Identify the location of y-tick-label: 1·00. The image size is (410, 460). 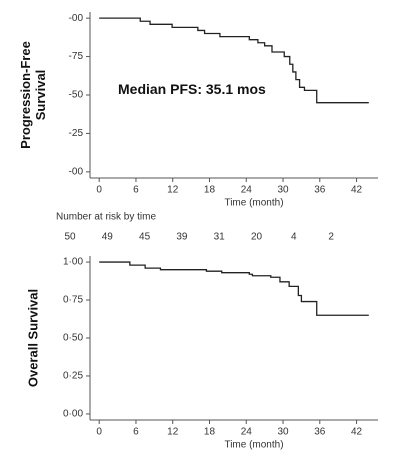
(73, 262).